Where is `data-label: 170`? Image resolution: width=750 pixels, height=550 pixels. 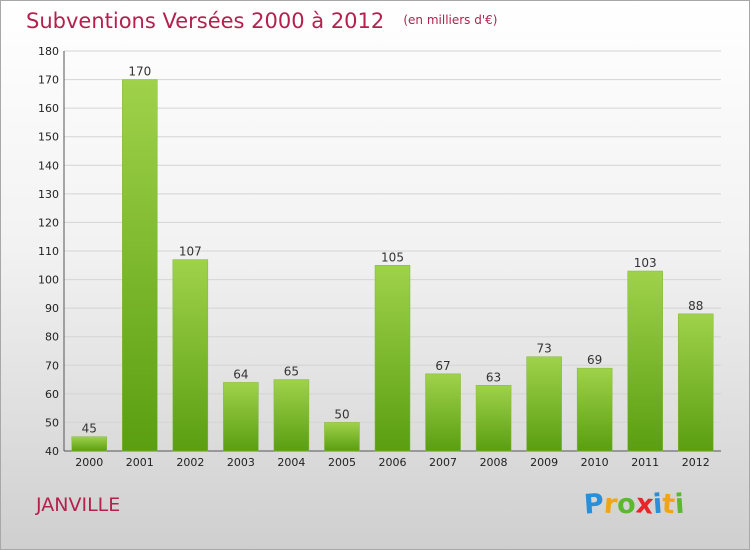 data-label: 170 is located at coordinates (139, 72).